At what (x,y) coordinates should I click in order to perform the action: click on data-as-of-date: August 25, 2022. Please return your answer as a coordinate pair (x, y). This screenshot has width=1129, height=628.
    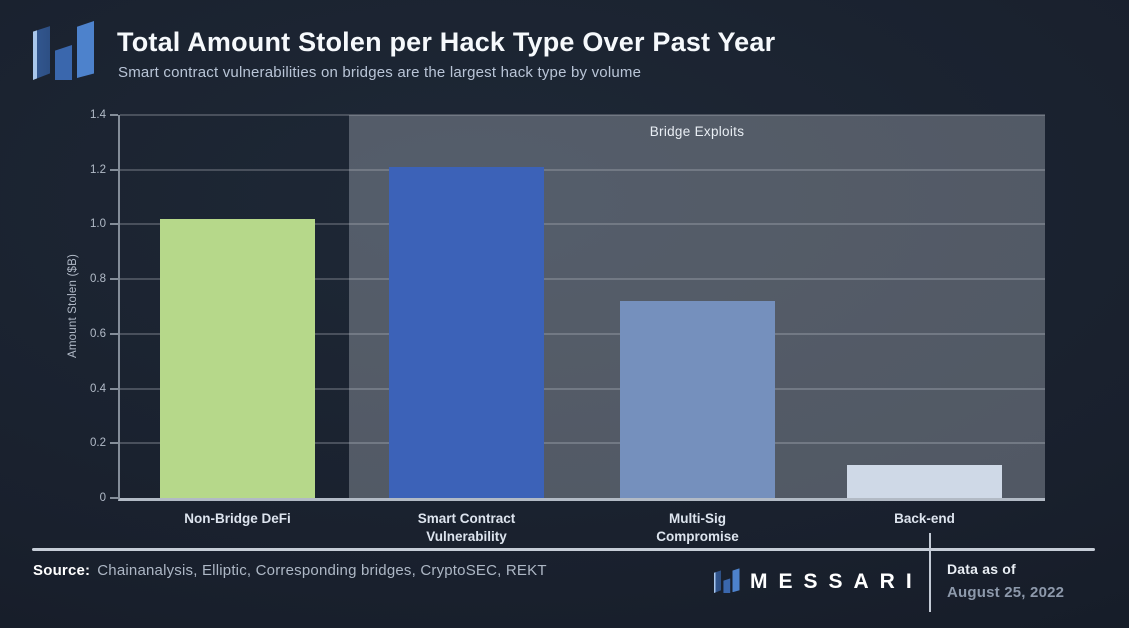
    Looking at the image, I should click on (1006, 592).